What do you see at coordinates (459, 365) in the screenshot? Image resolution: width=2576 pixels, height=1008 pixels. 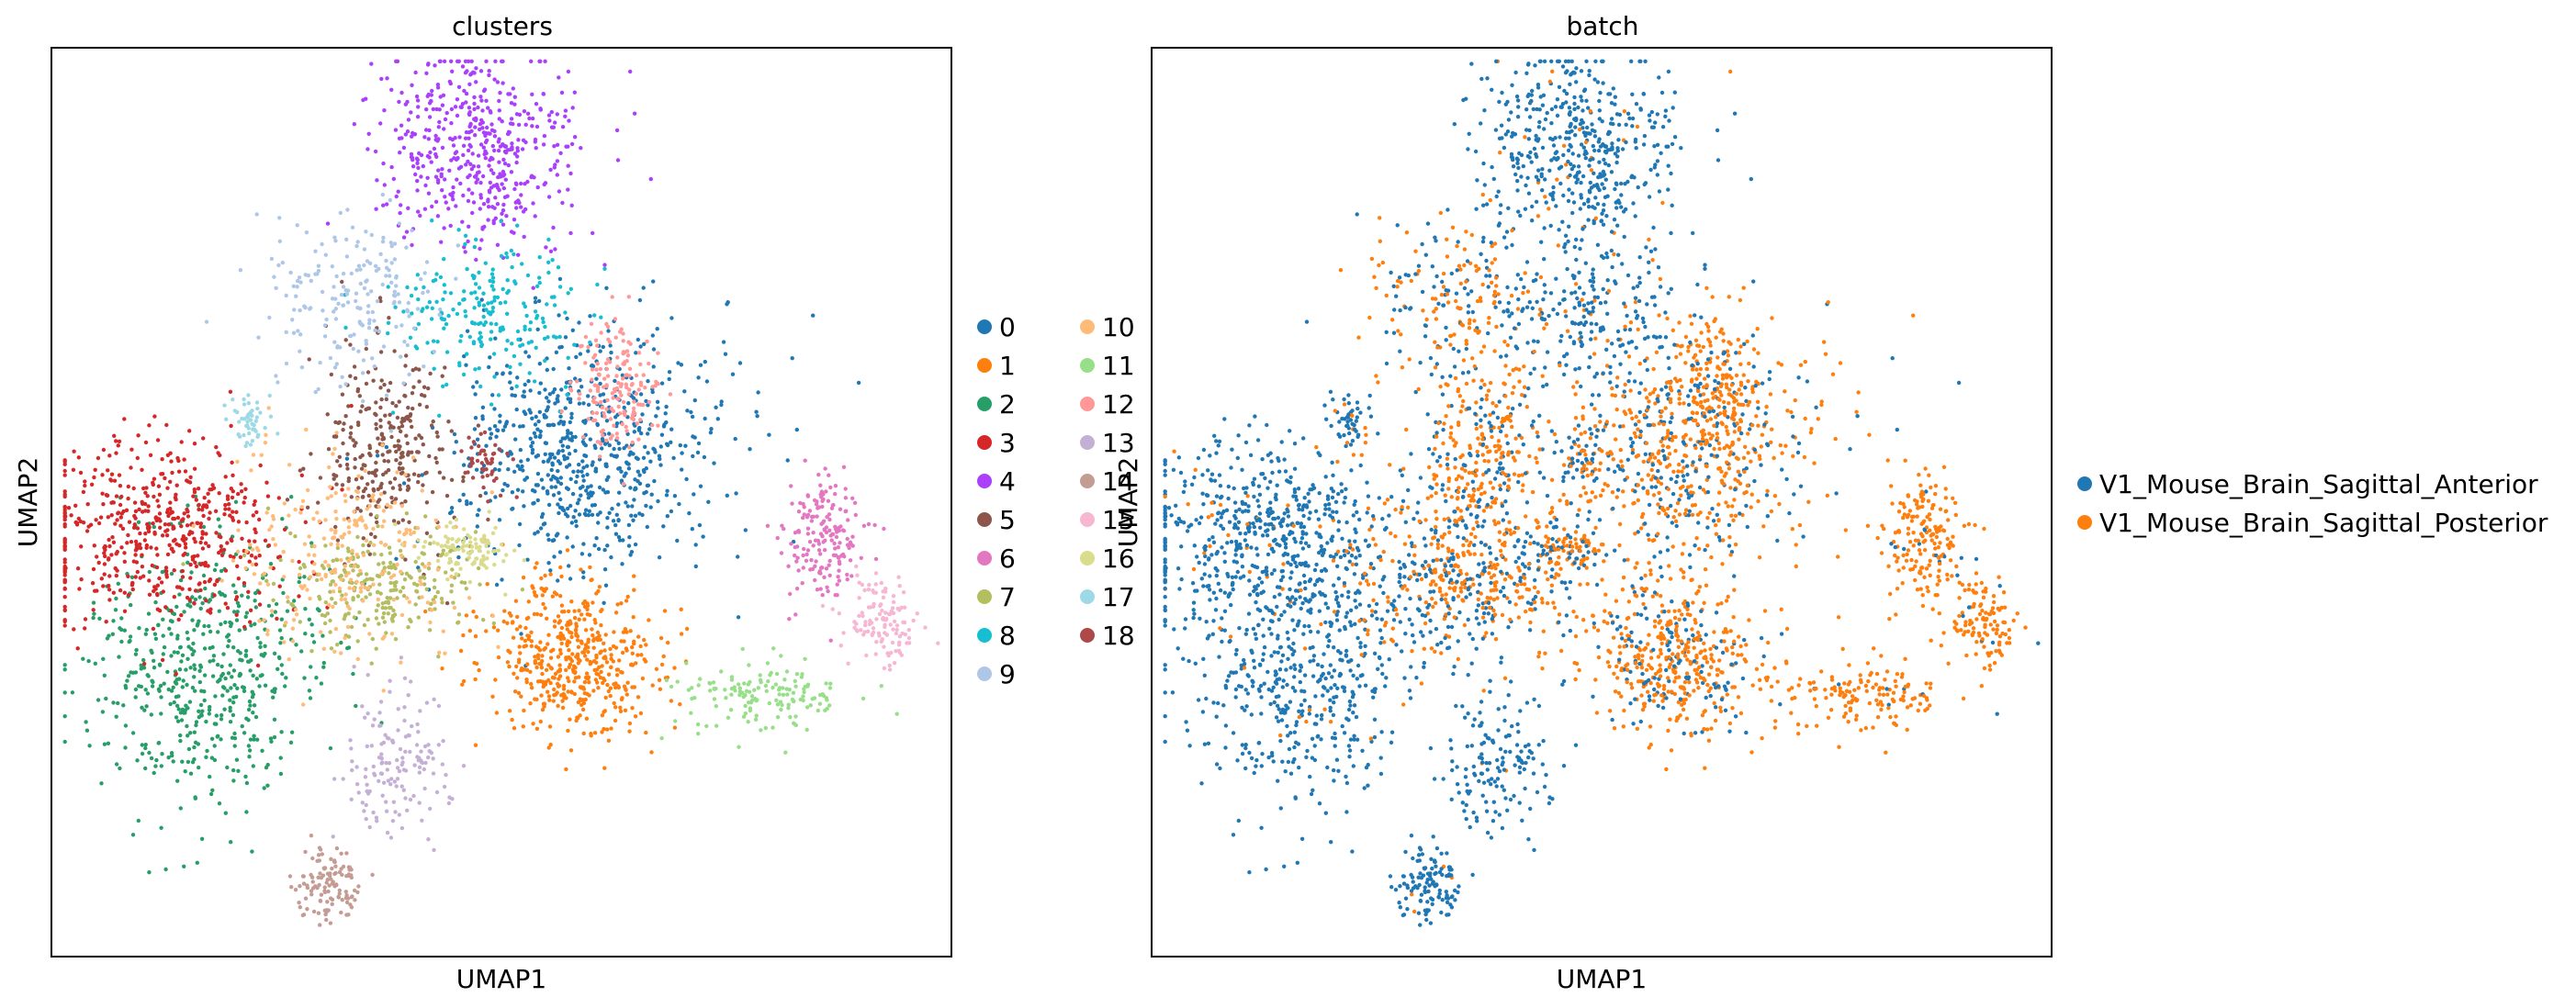 I see `cluster-8-point` at bounding box center [459, 365].